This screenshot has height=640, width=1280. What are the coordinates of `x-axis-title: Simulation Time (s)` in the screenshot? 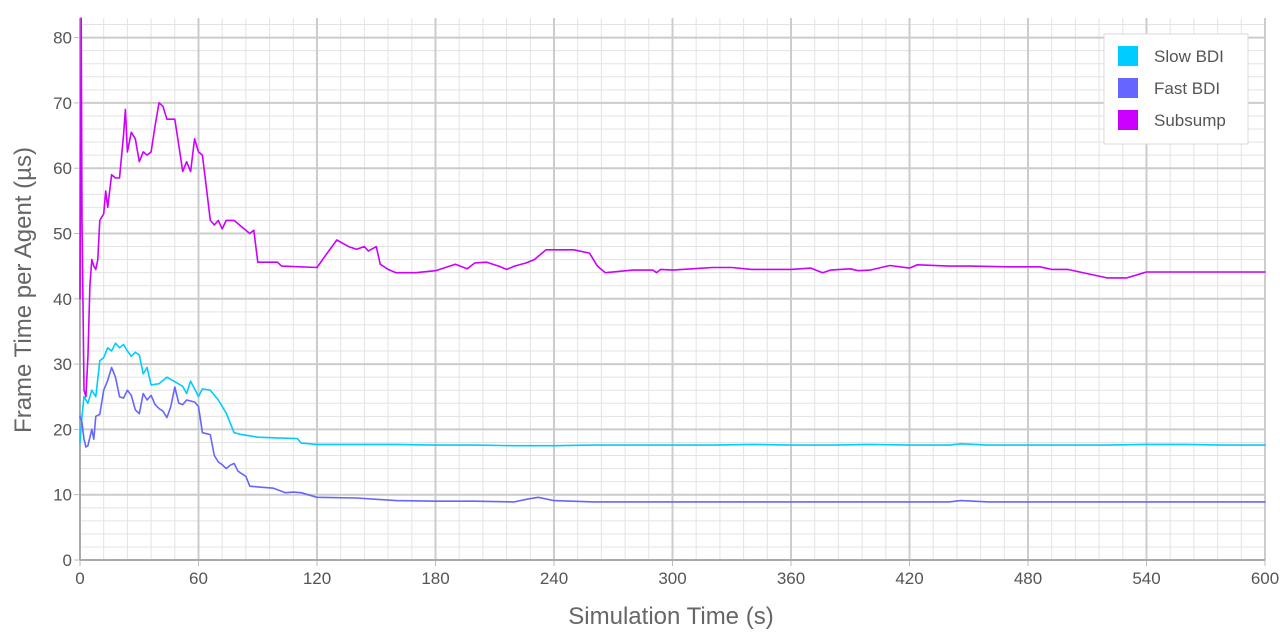 It's located at (670, 616).